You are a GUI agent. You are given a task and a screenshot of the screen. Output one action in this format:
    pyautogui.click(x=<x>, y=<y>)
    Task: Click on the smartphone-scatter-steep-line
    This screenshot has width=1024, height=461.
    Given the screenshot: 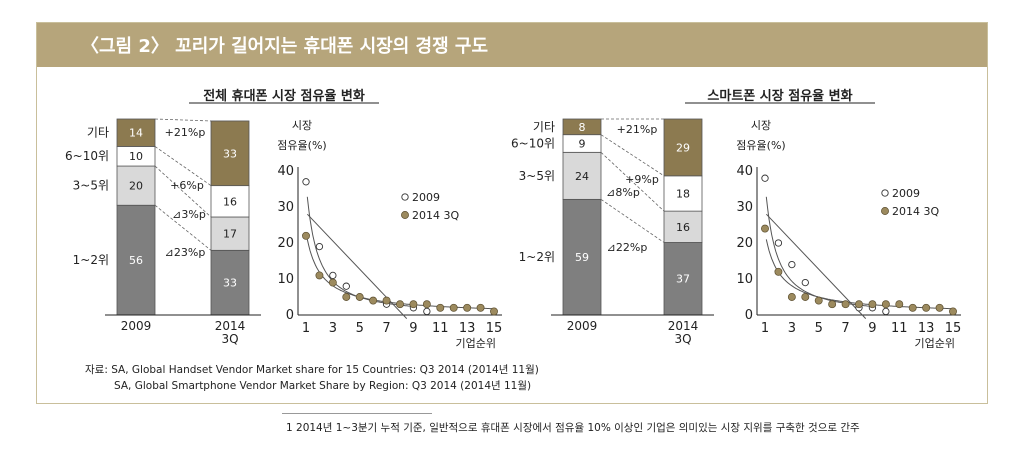 What is the action you would take?
    pyautogui.click(x=816, y=266)
    